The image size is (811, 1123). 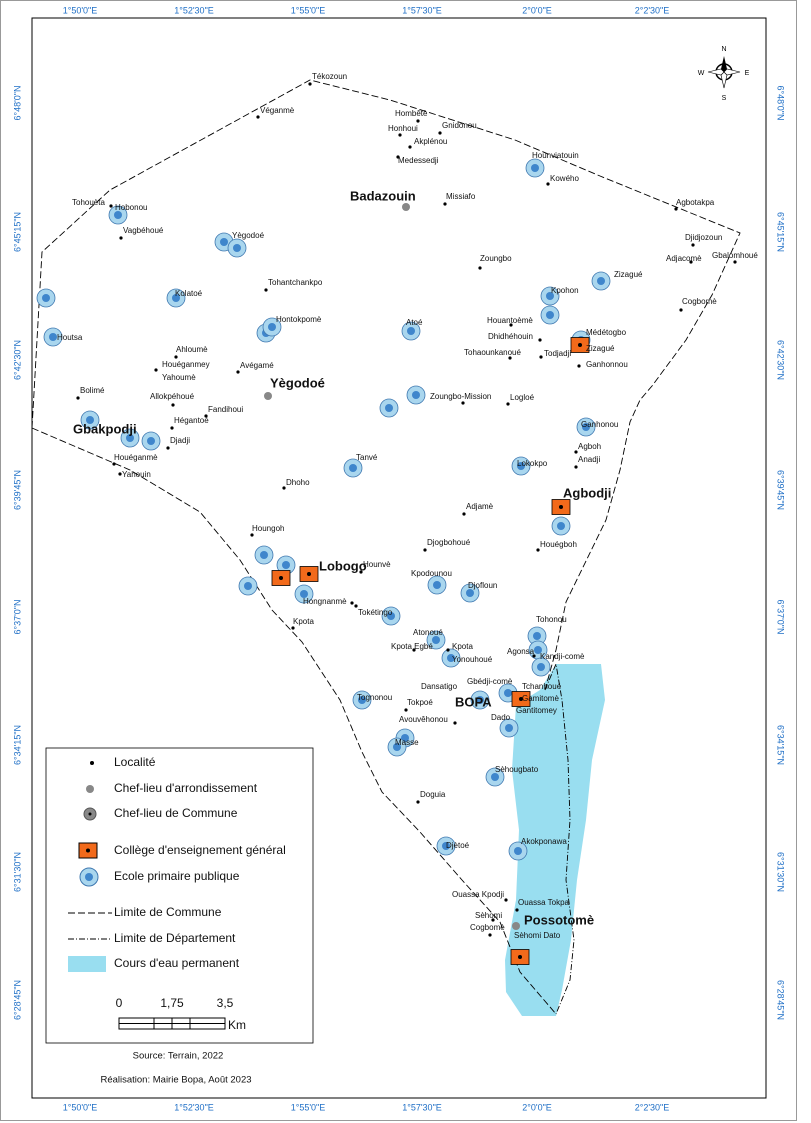 What do you see at coordinates (178, 1056) in the screenshot?
I see `source: Source: Terrain, 2022` at bounding box center [178, 1056].